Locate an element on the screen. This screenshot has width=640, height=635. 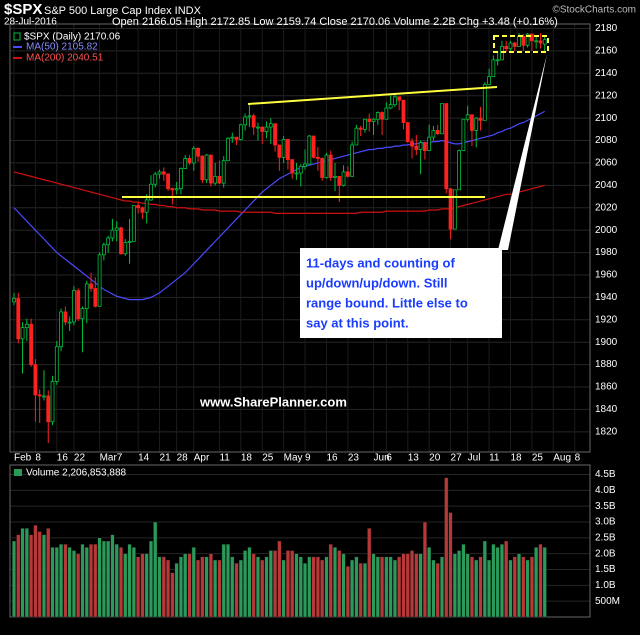
legend-label: MA(50) 2105.82 is located at coordinates (62, 47).